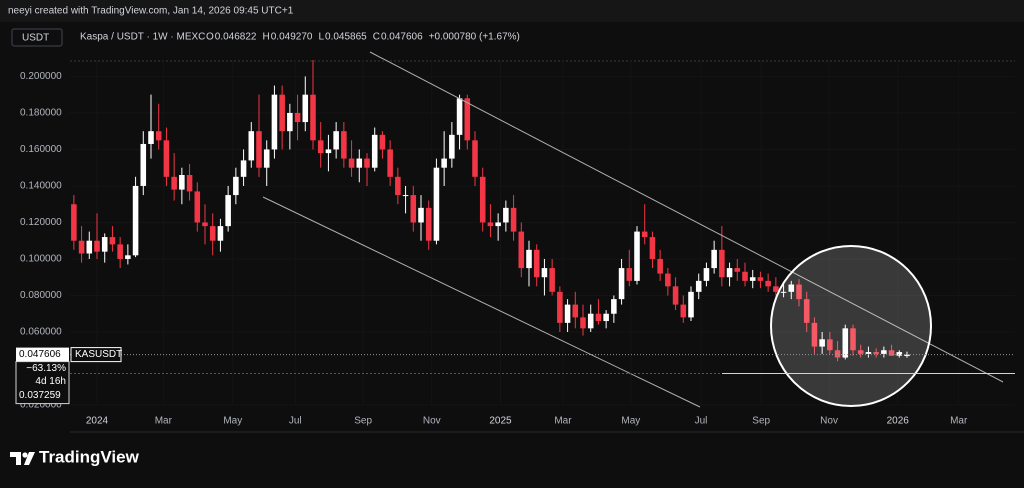  What do you see at coordinates (25, 455) in the screenshot?
I see `logo-dot` at bounding box center [25, 455].